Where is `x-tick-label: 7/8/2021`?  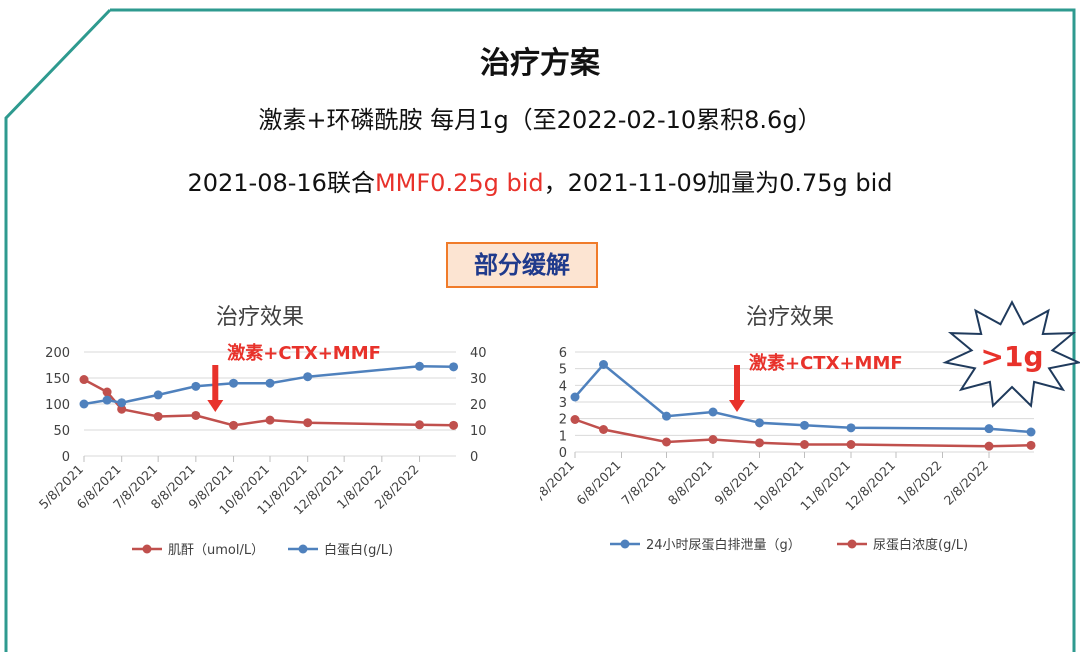 x-tick-label: 7/8/2021 is located at coordinates (643, 483).